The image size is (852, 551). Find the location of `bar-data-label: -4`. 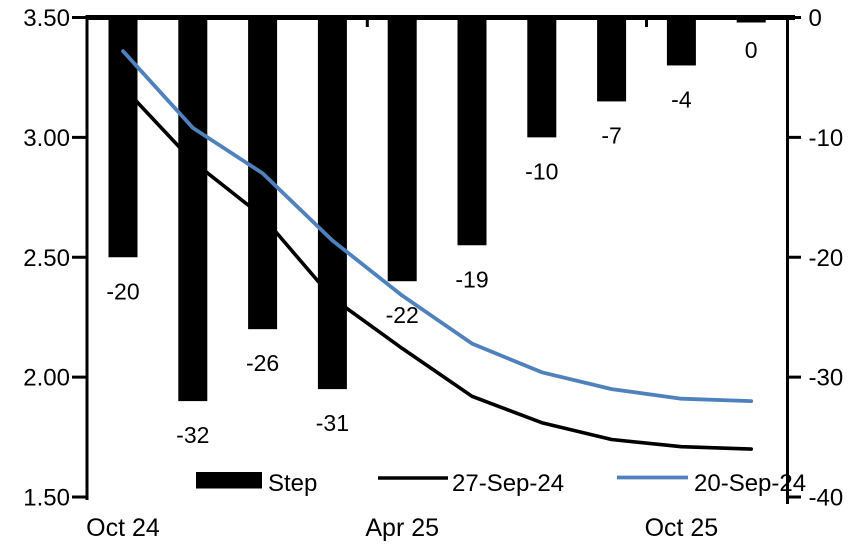

bar-data-label: -4 is located at coordinates (681, 99).